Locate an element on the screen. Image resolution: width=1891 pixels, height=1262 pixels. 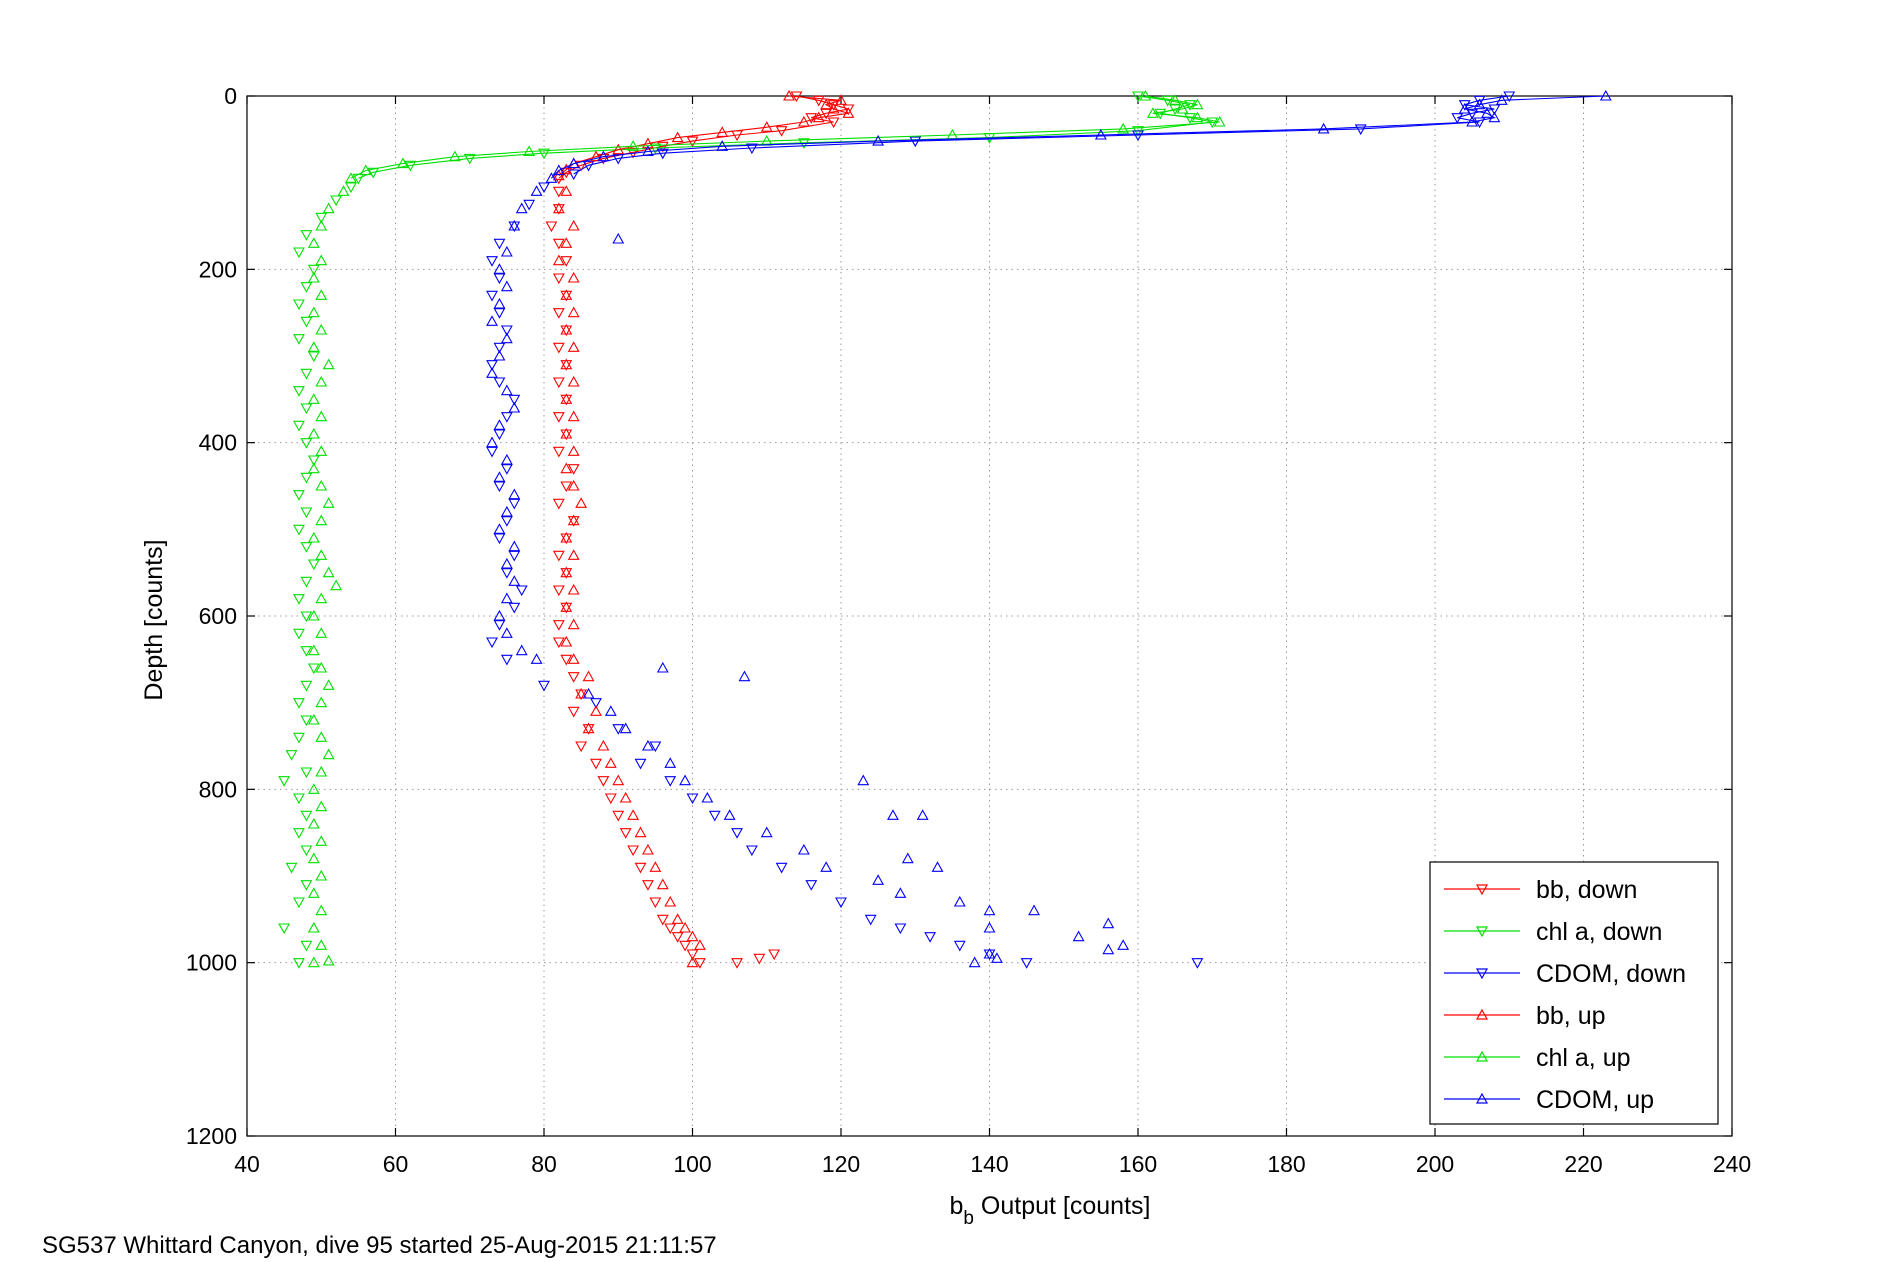
x-tick-label: 220 is located at coordinates (1583, 1164).